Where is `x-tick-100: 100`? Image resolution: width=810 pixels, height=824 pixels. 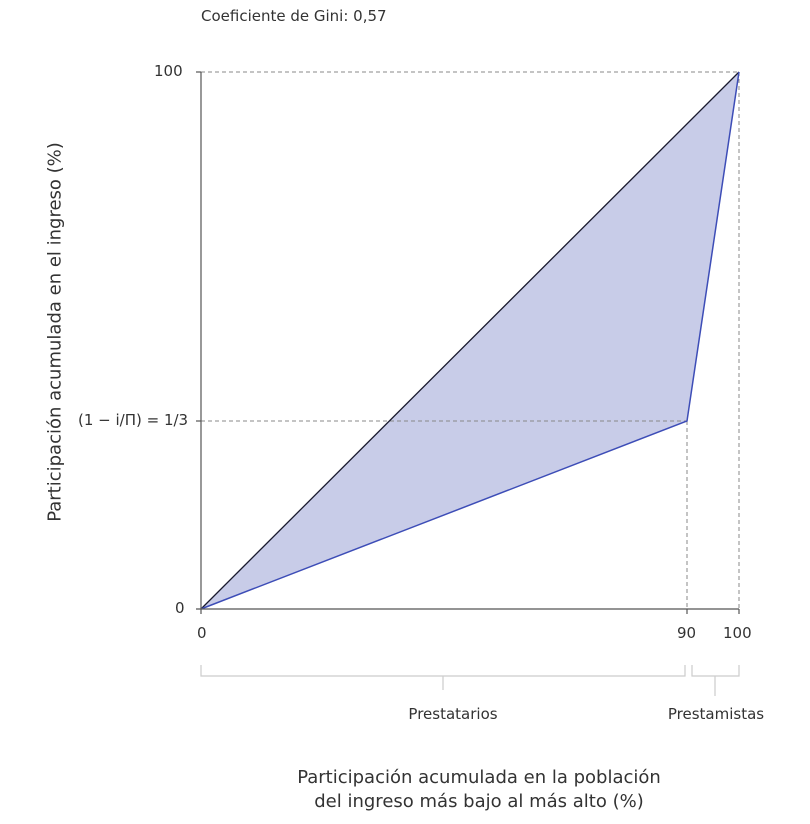 x-tick-100: 100 is located at coordinates (737, 633).